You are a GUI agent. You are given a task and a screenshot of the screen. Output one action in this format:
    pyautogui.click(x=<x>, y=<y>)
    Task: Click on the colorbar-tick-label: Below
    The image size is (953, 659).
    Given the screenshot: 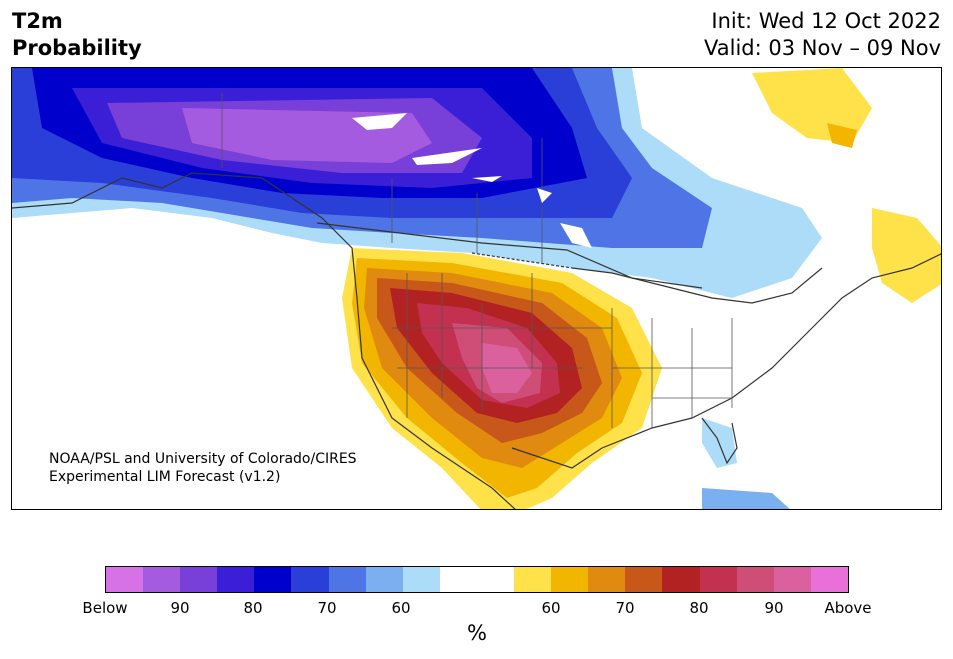 What is the action you would take?
    pyautogui.click(x=105, y=608)
    